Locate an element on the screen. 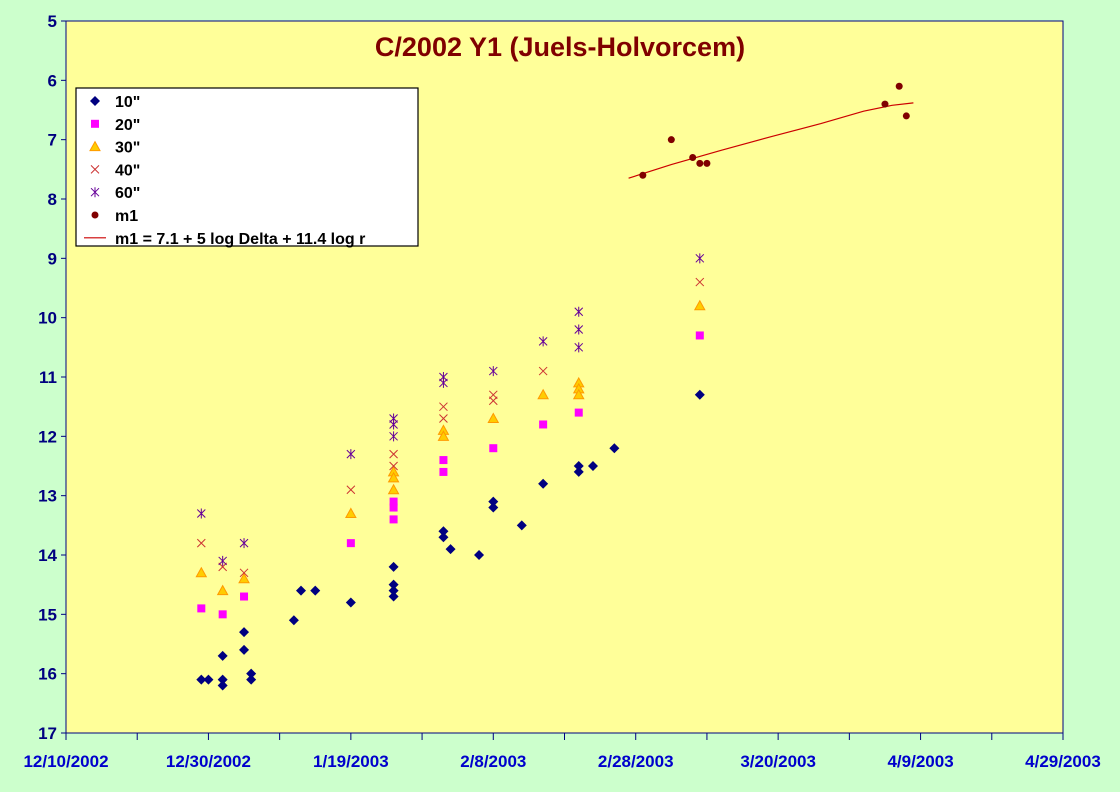 The image size is (1120, 792). legend-label: m1 is located at coordinates (126, 216).